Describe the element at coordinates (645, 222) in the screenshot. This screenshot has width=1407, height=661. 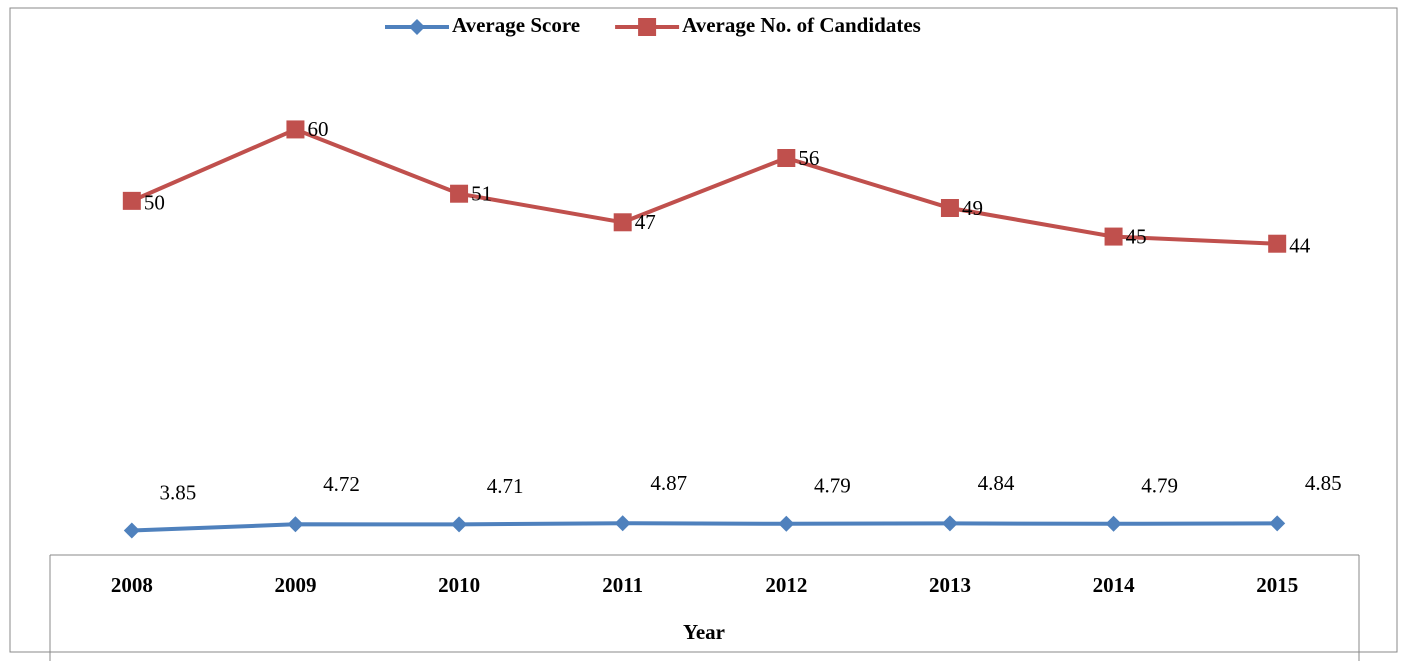
I see `data-label: 47` at that location.